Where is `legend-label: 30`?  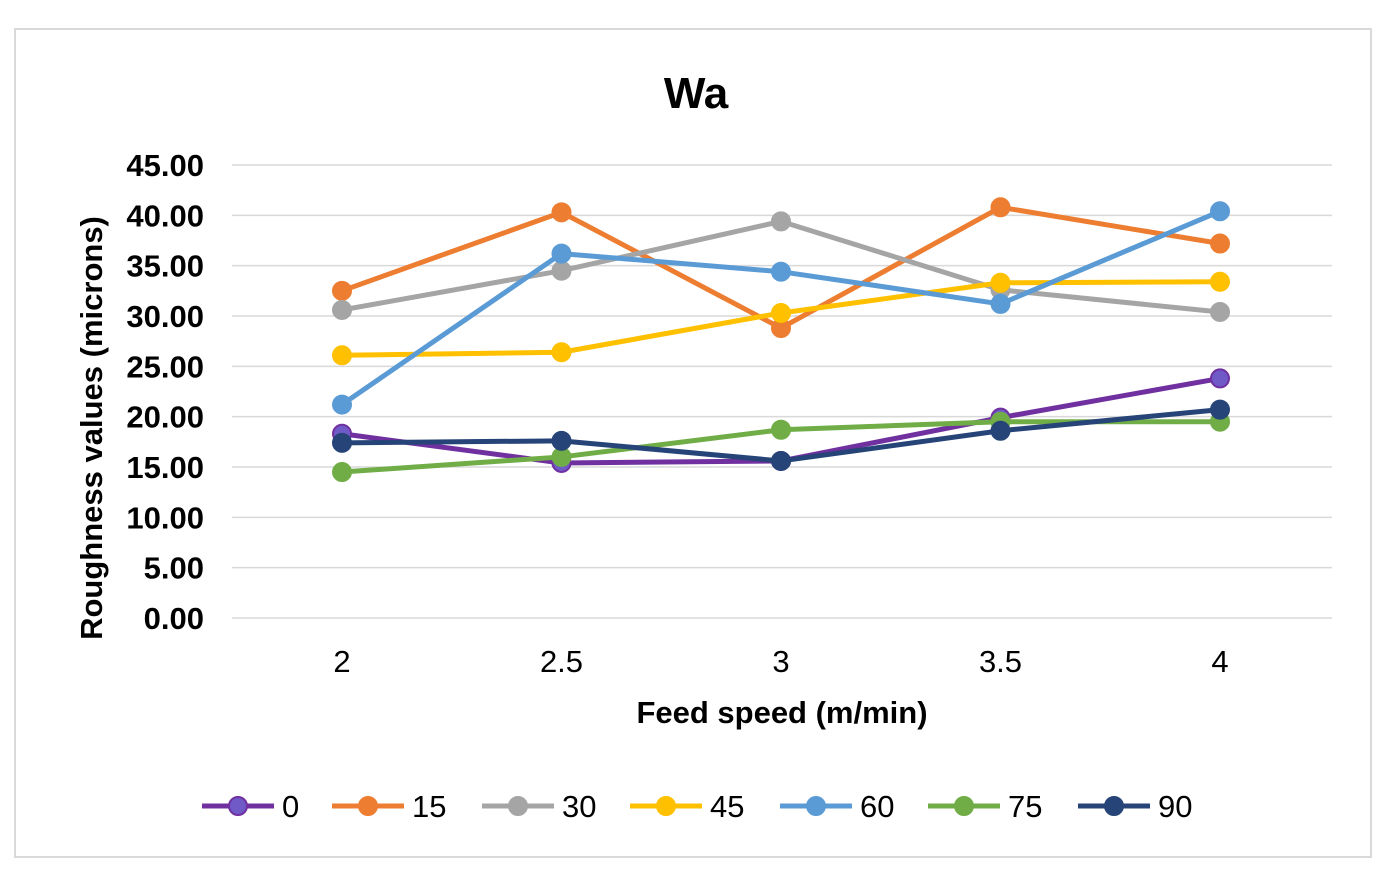 legend-label: 30 is located at coordinates (579, 806).